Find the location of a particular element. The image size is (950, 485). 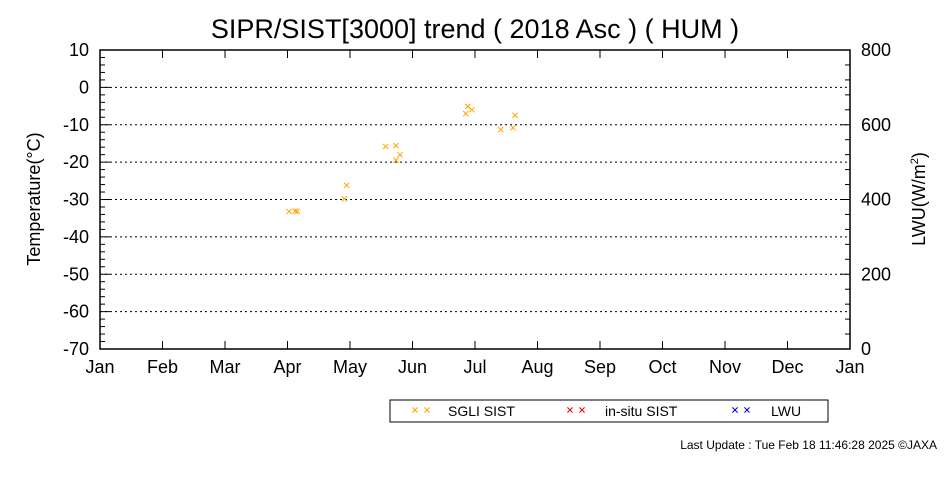

legend: SGLI SIST in-situ SIST LWU is located at coordinates (609, 411).